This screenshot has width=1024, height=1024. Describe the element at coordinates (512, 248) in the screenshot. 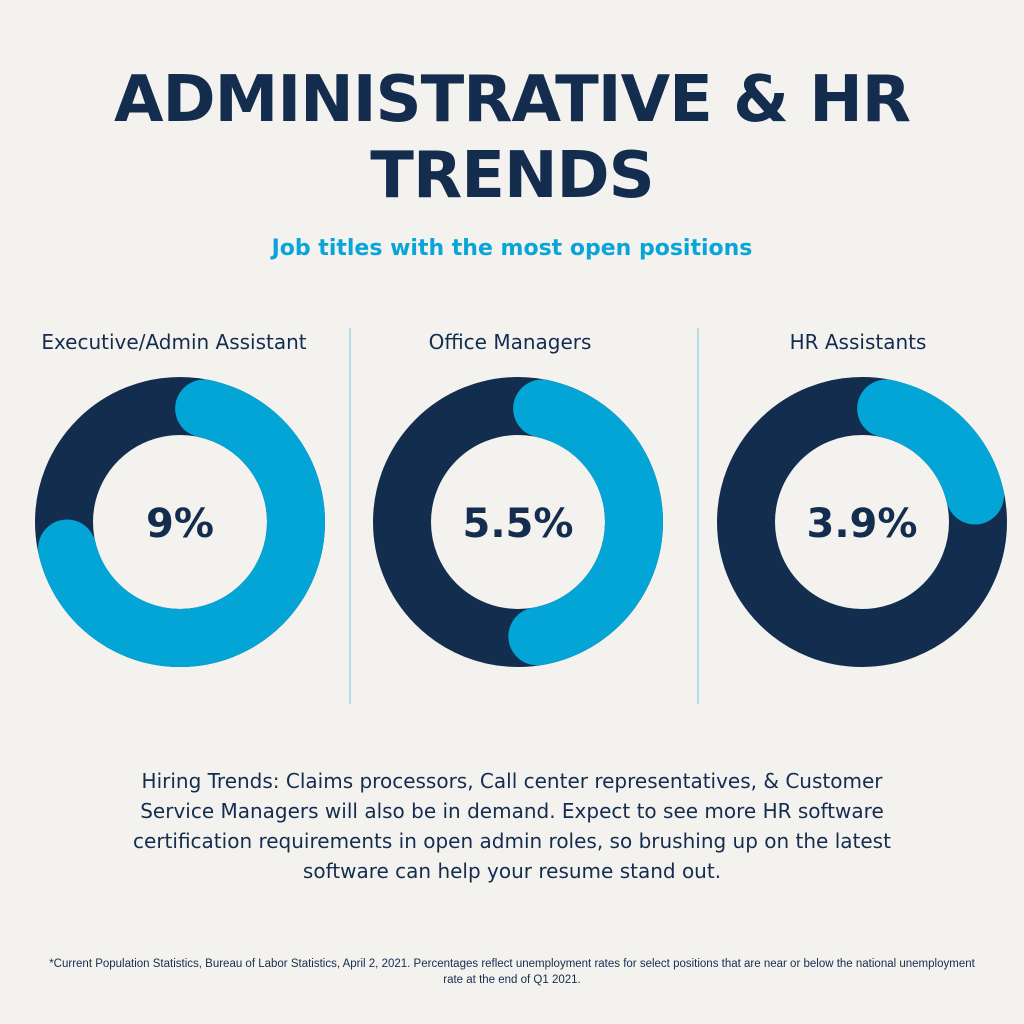

I see `subtitle: Job titles with the most open positions` at that location.